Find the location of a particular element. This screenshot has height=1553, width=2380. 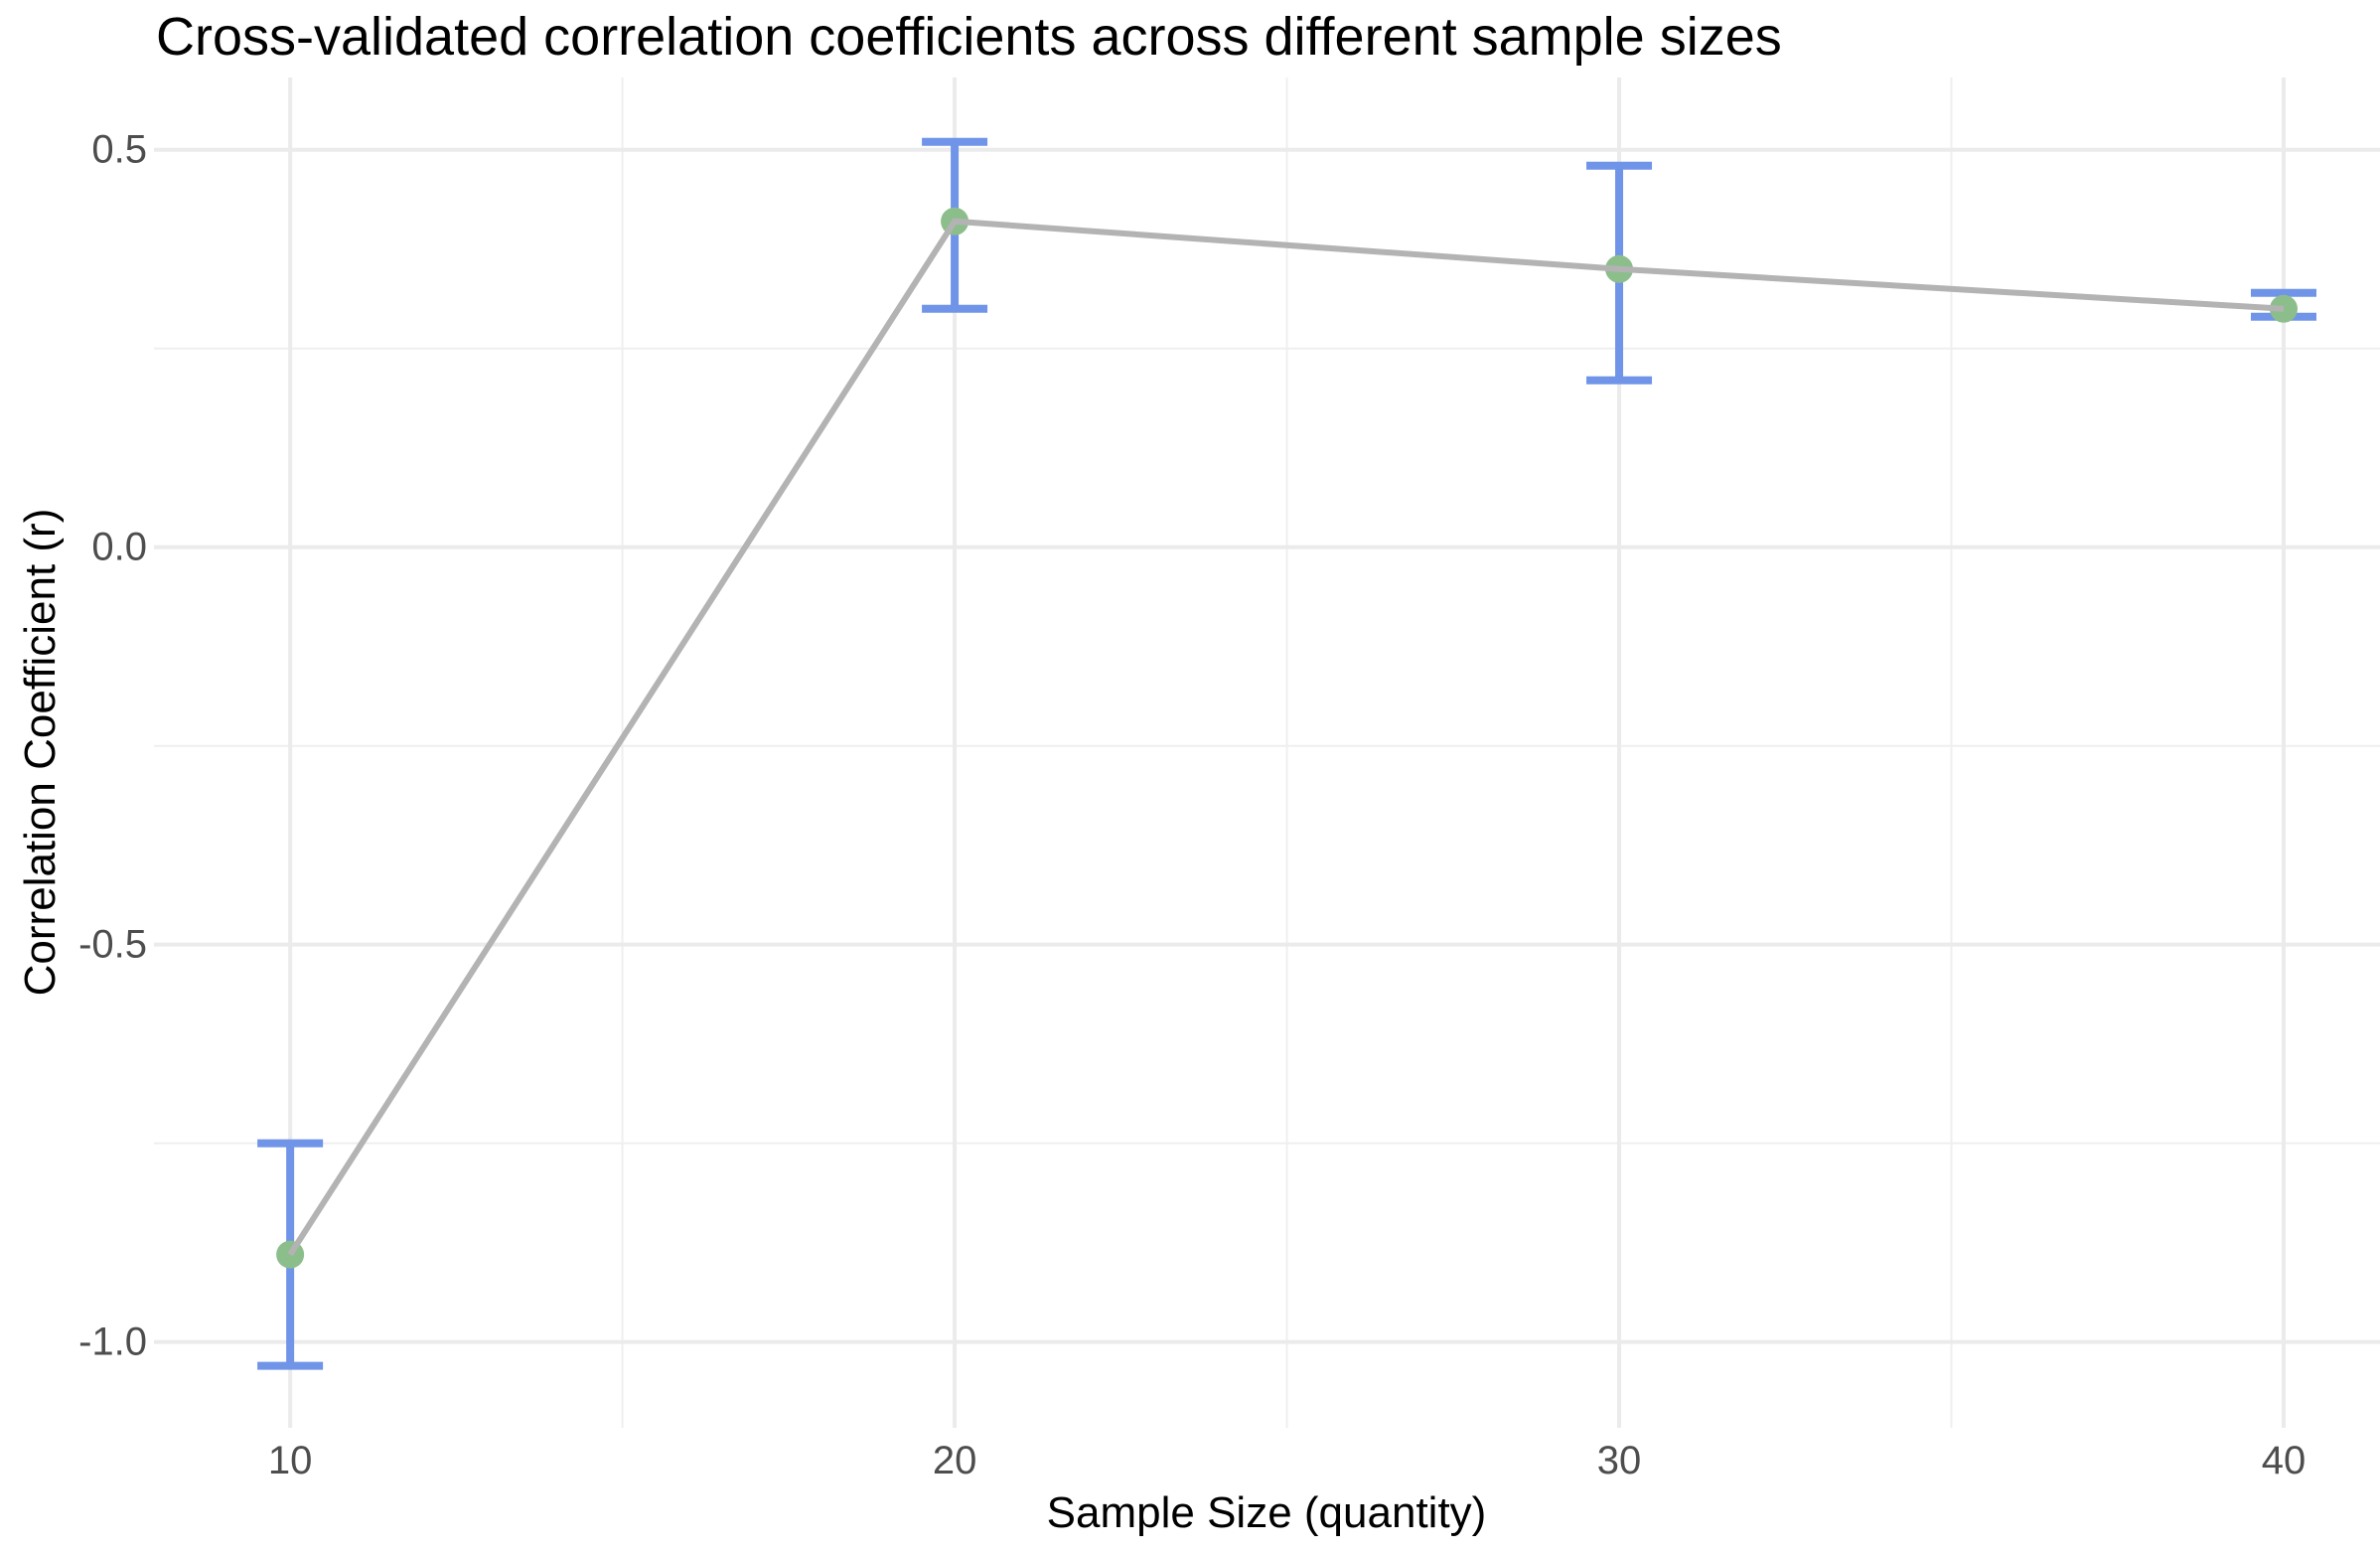

x-tick-label: 30 is located at coordinates (1619, 1460).